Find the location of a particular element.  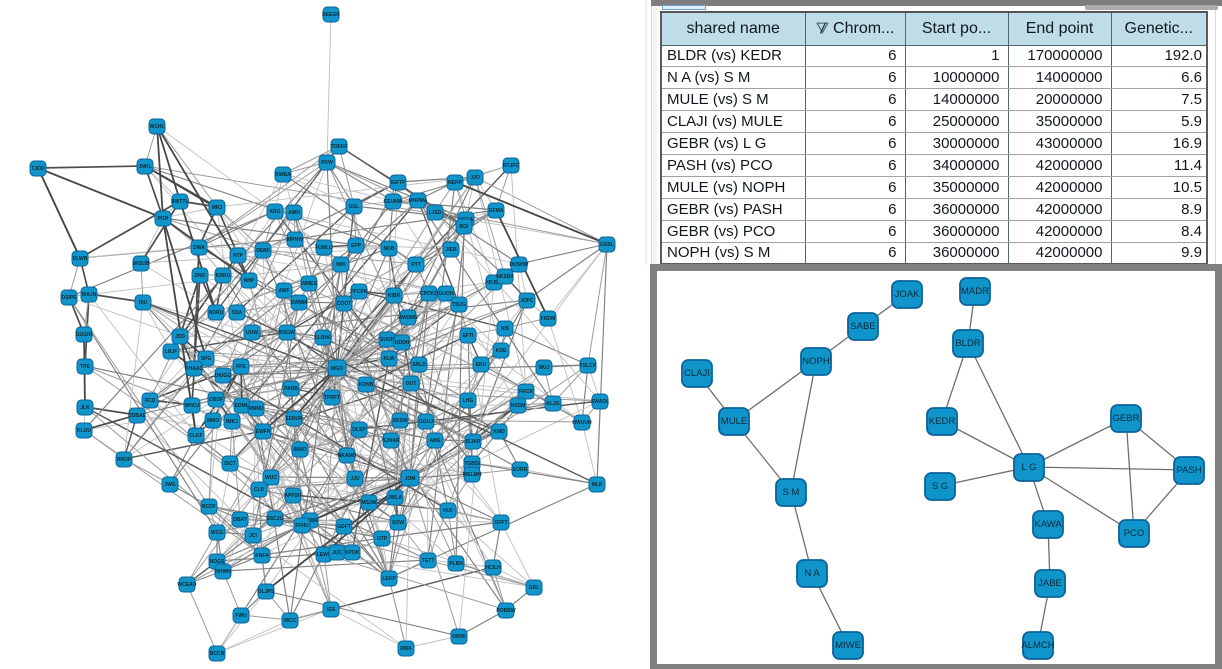

svg-text: DWA is located at coordinates (199, 248).